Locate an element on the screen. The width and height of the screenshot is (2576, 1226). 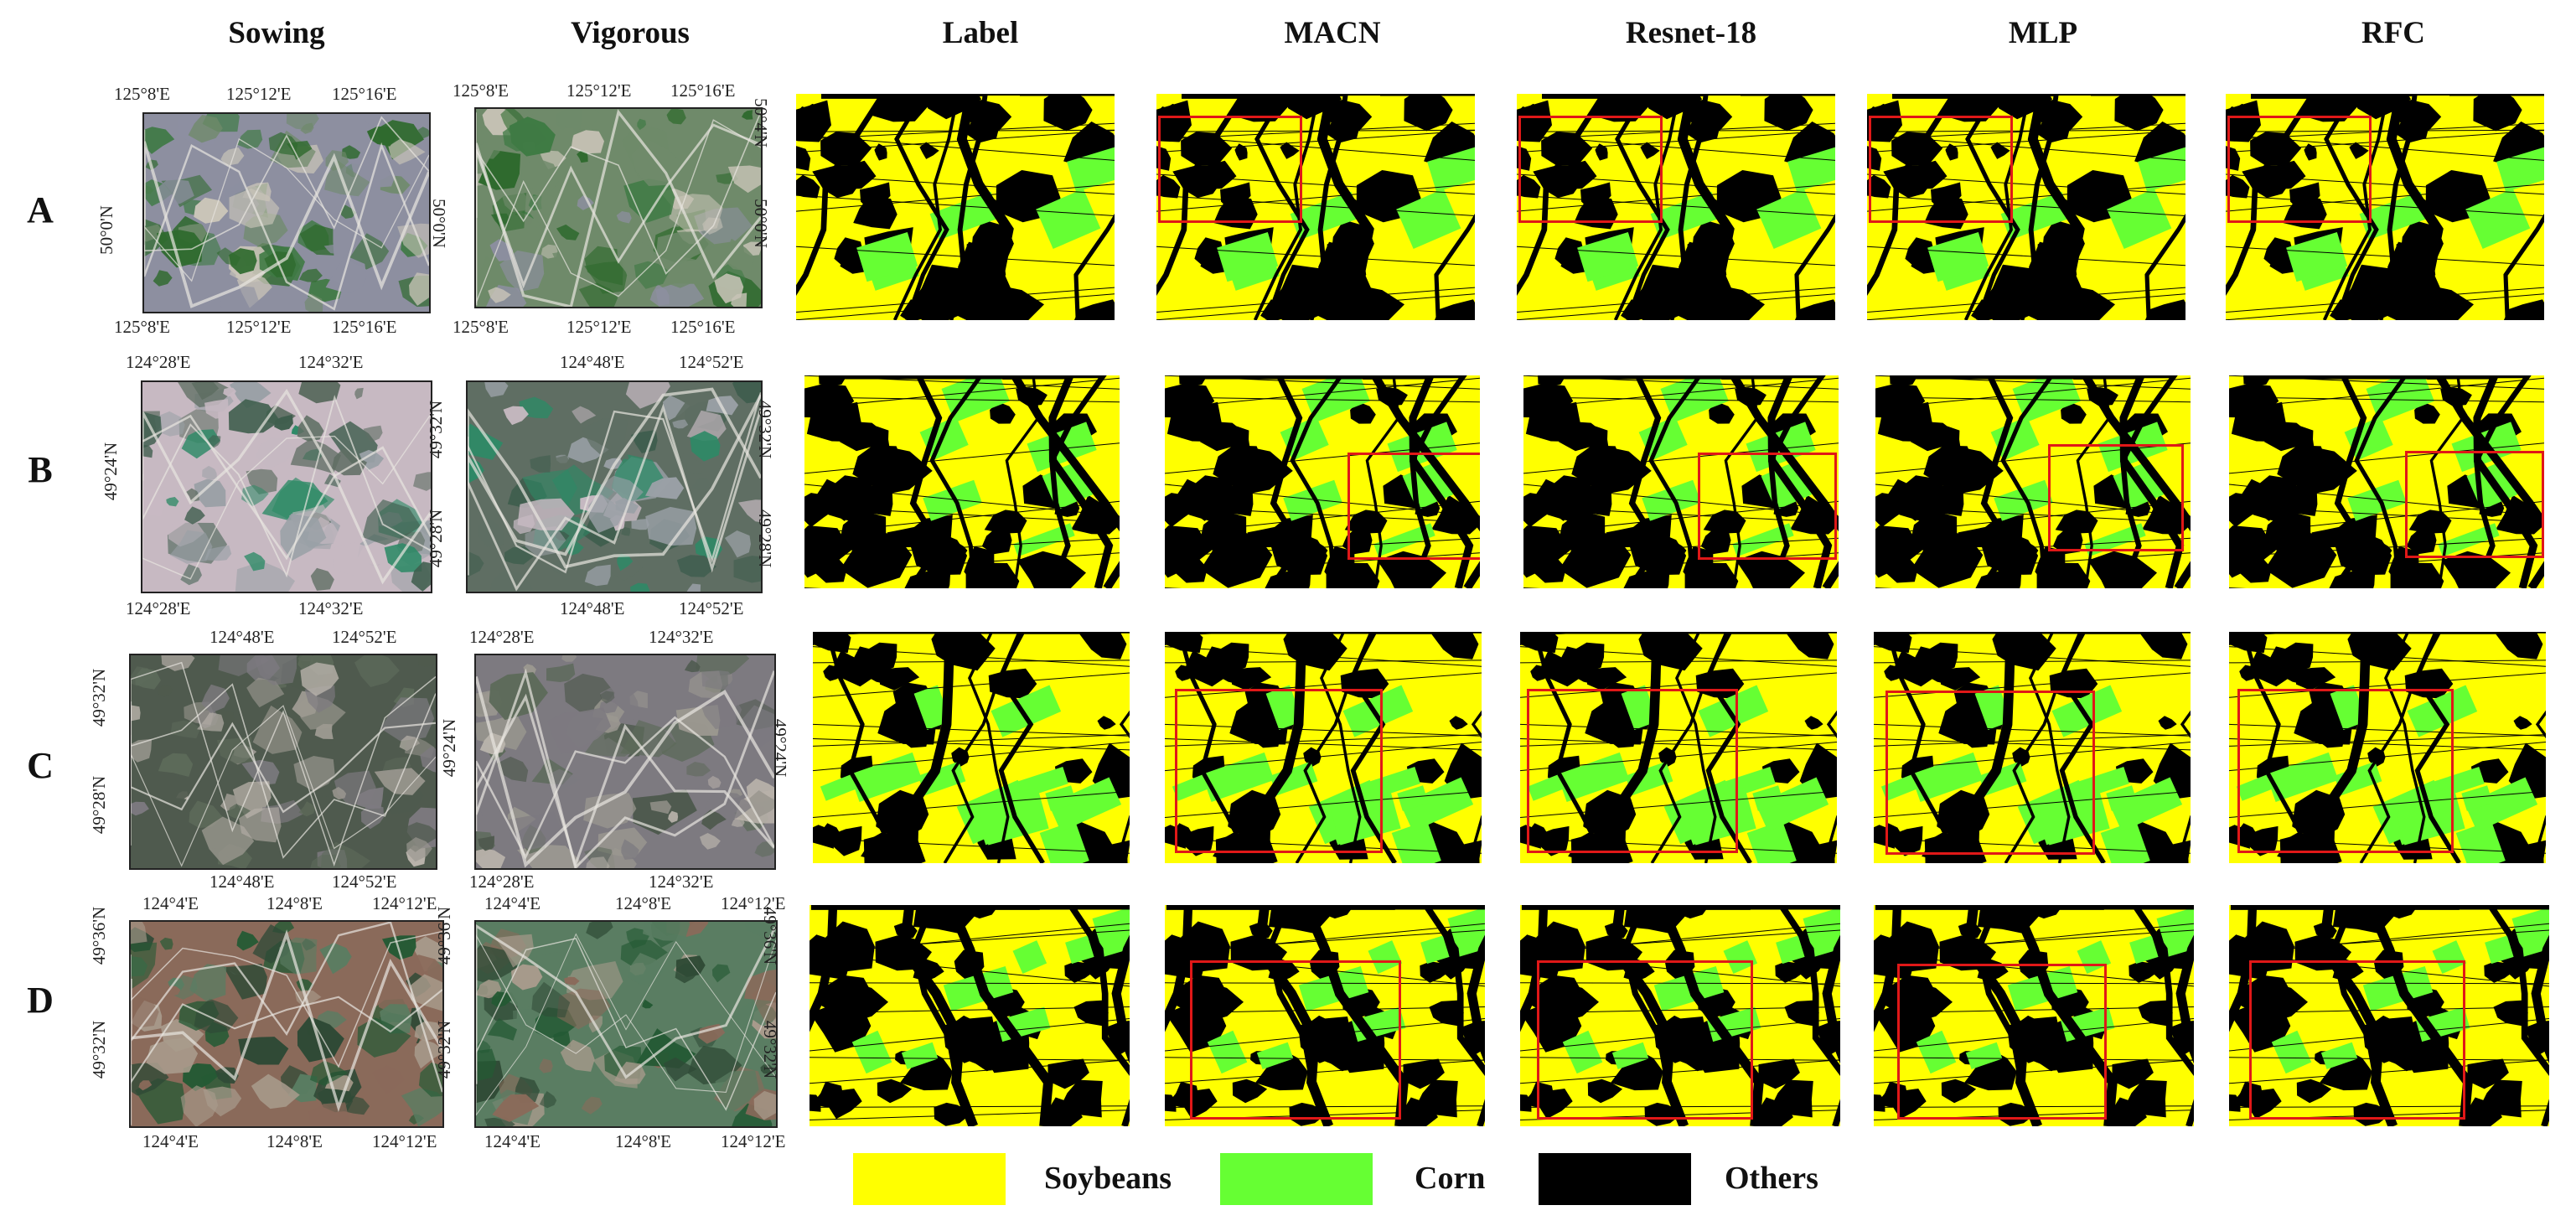
label-map-b is located at coordinates (962, 482).